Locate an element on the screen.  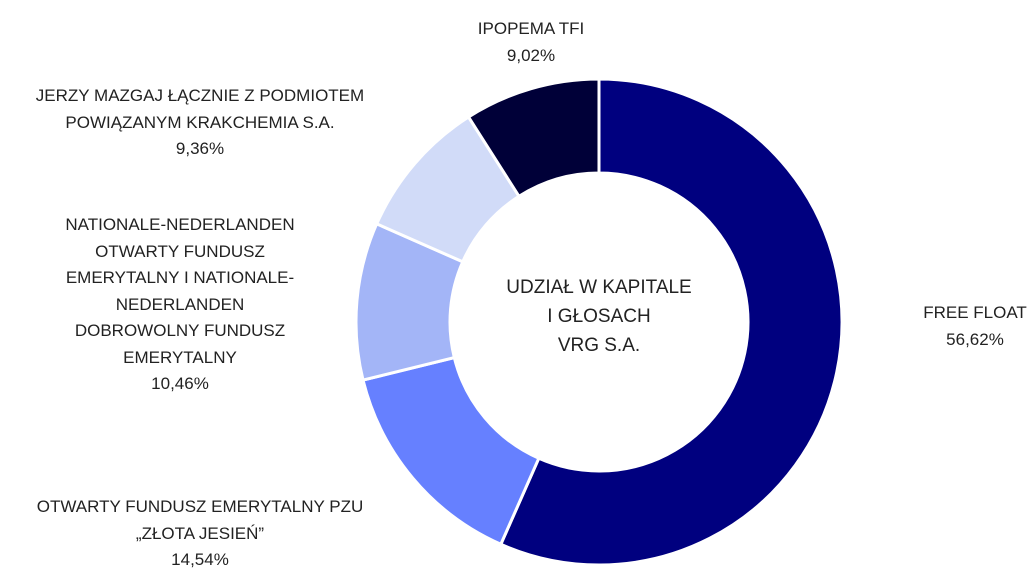
slice-value: 56,62% is located at coordinates (975, 339).